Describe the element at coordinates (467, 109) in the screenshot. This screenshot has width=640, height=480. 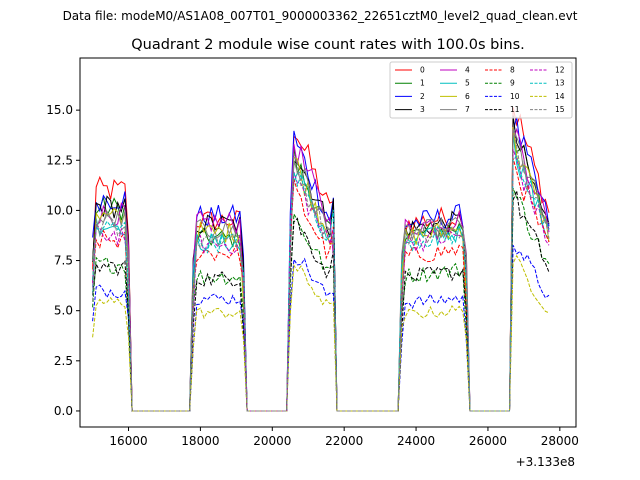
I see `legend-label: 7` at that location.